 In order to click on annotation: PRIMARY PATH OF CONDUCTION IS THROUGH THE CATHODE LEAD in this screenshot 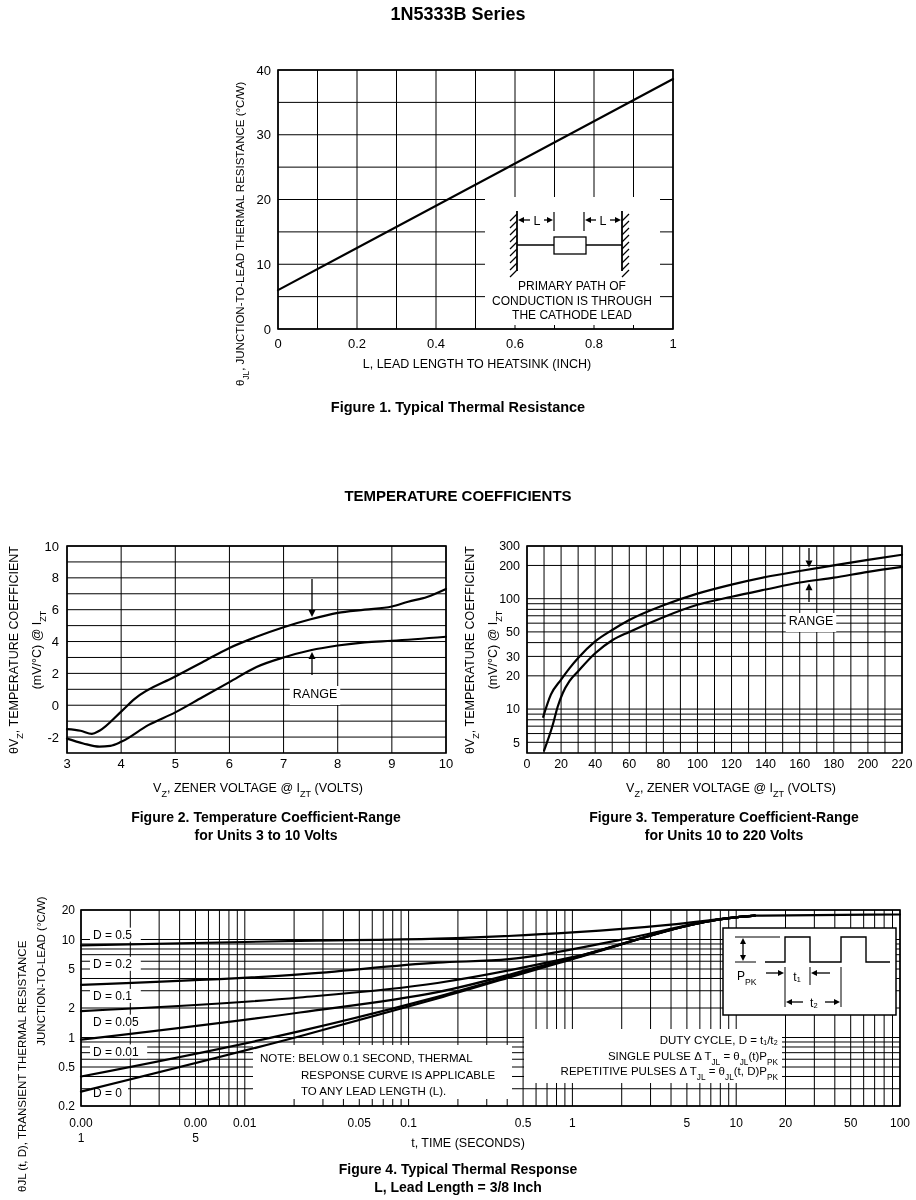, I will do `click(572, 300)`.